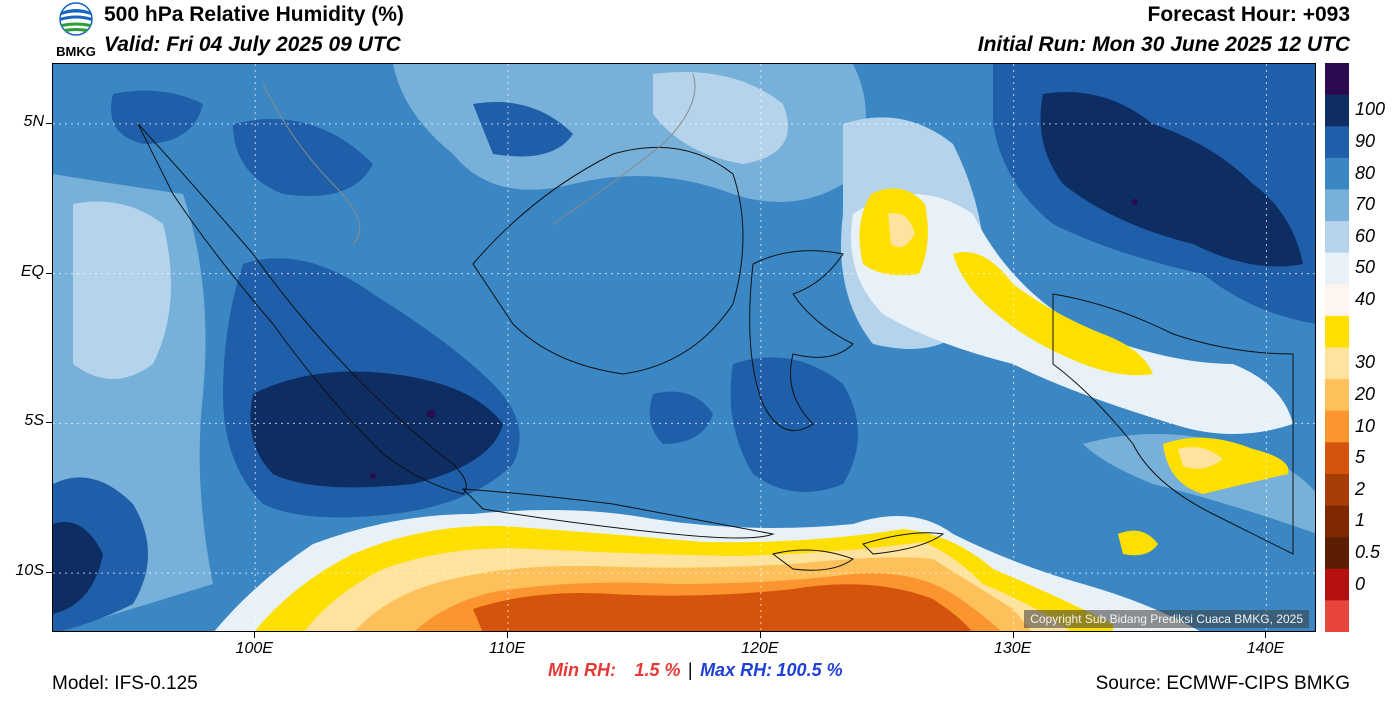 Image resolution: width=1400 pixels, height=709 pixels. I want to click on x-tick-label: 120E, so click(760, 648).